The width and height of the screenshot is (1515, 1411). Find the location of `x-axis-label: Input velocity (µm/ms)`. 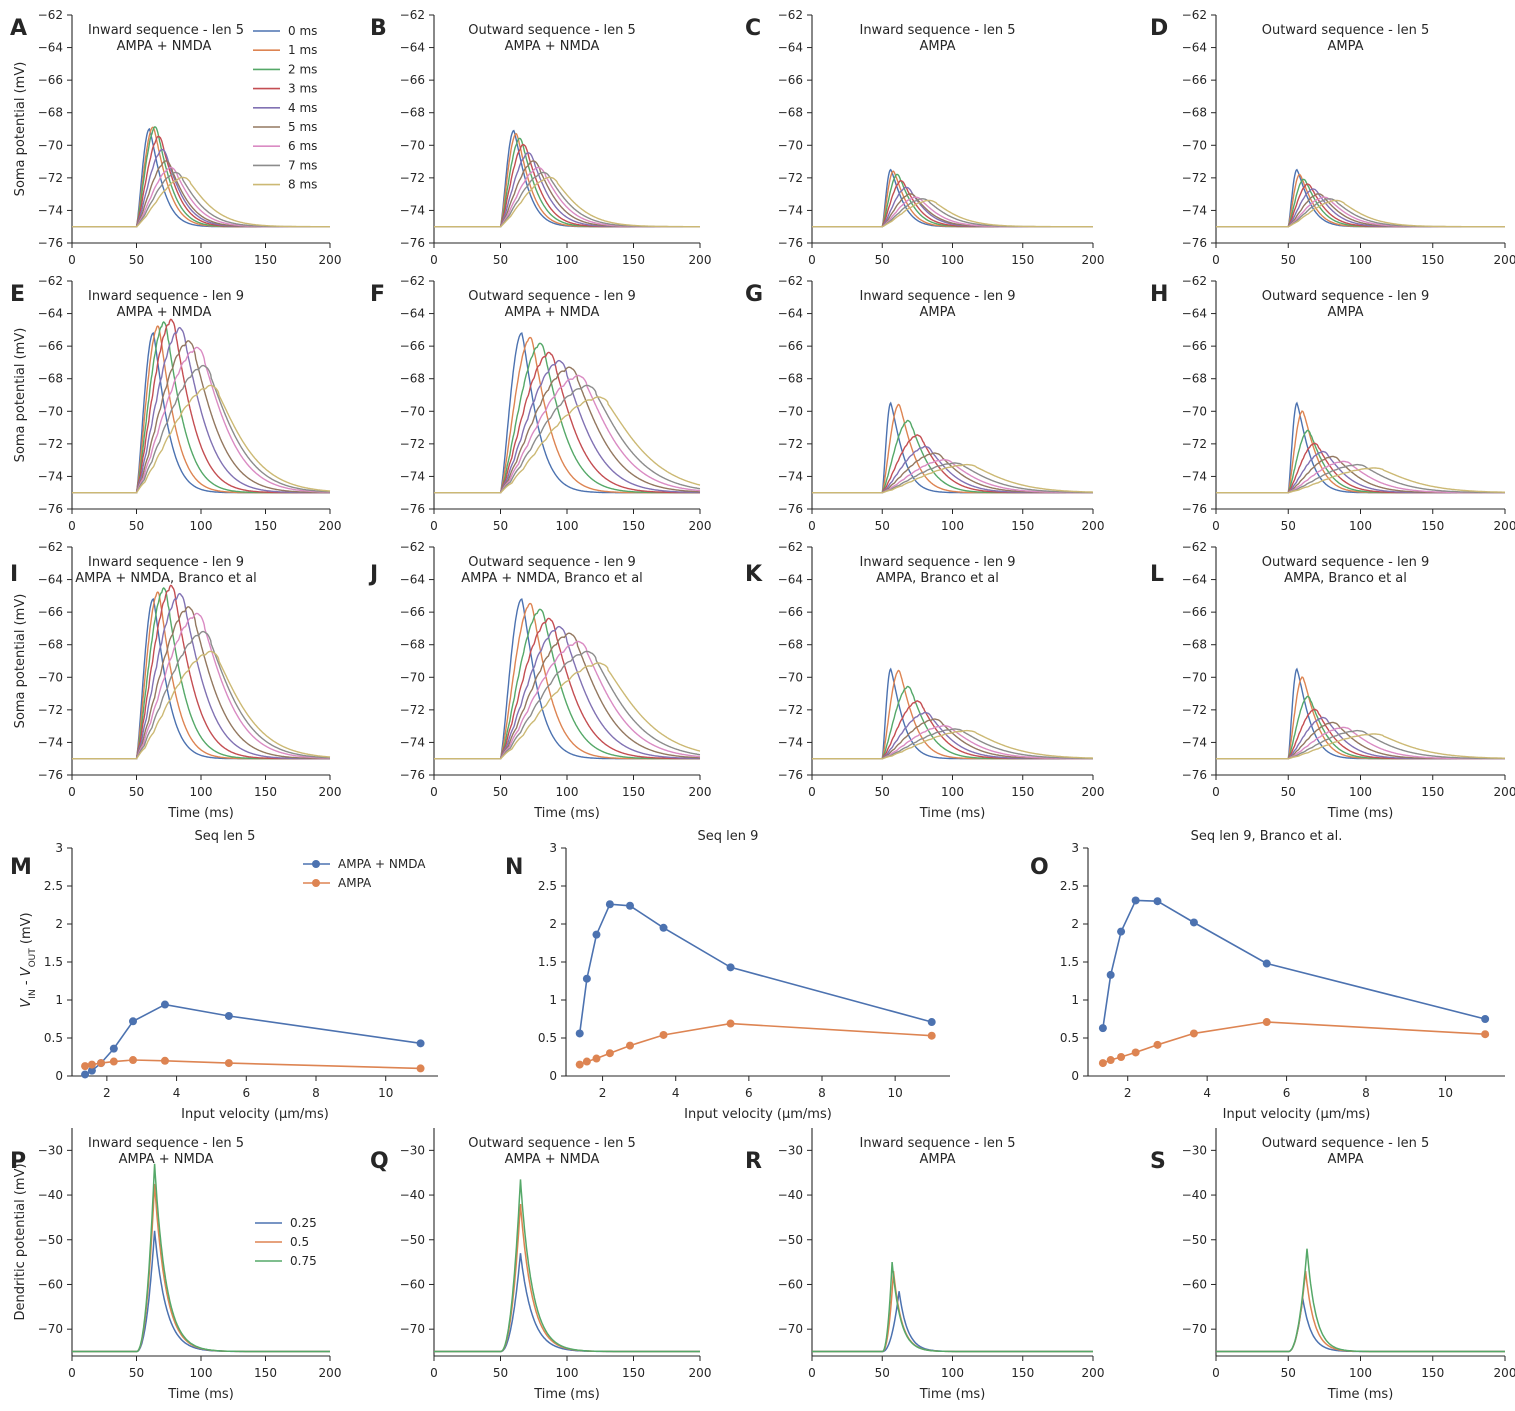

x-axis-label: Input velocity (µm/ms) is located at coordinates (1297, 1114).